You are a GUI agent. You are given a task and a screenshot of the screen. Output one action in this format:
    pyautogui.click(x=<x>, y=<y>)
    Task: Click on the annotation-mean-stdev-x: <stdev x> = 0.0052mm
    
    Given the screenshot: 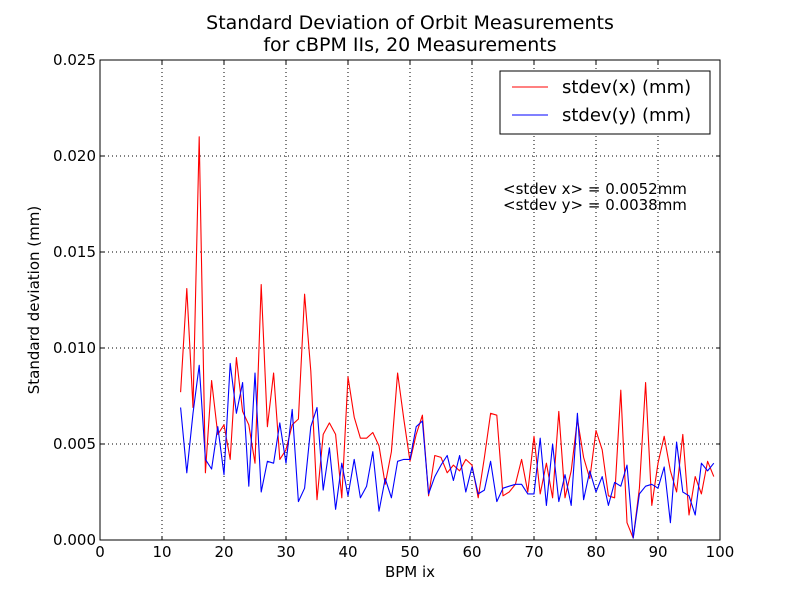 What is the action you would take?
    pyautogui.click(x=595, y=189)
    